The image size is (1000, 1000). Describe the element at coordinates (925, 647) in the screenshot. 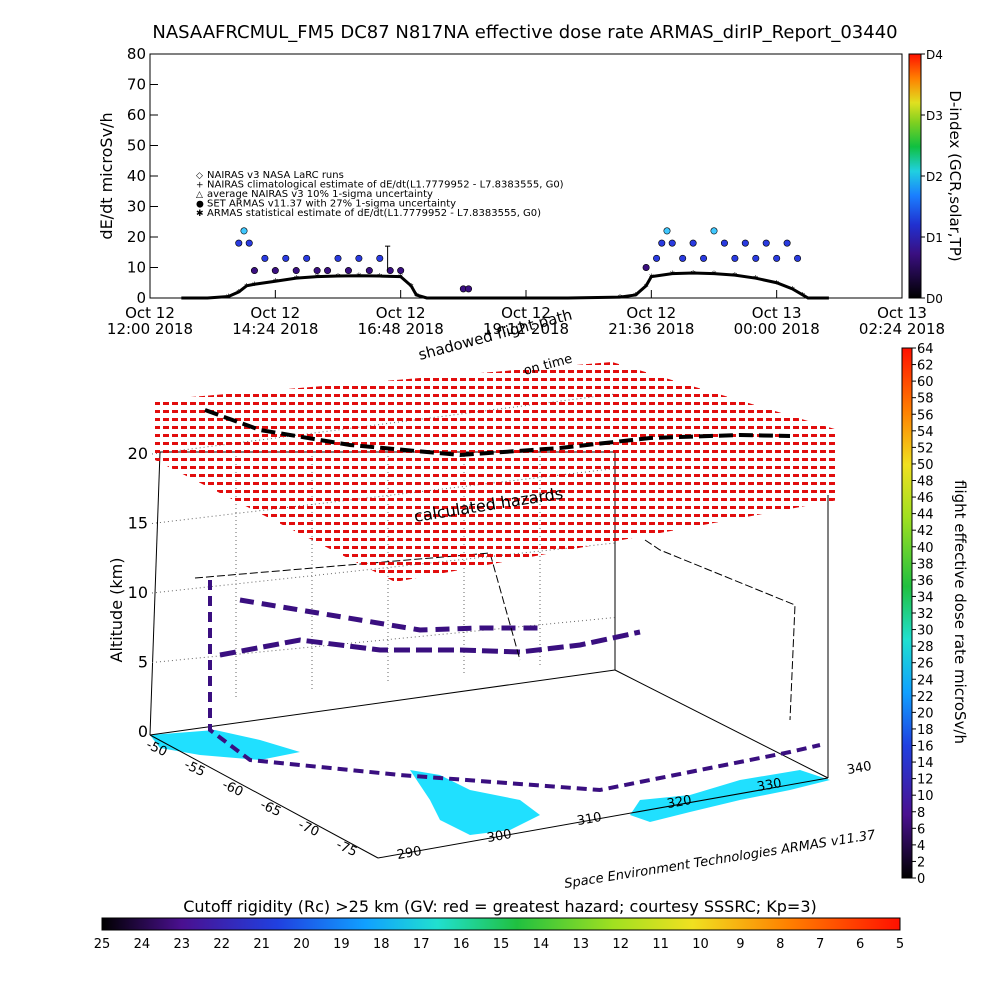

I see `dose-rate-tick-label: 28` at that location.